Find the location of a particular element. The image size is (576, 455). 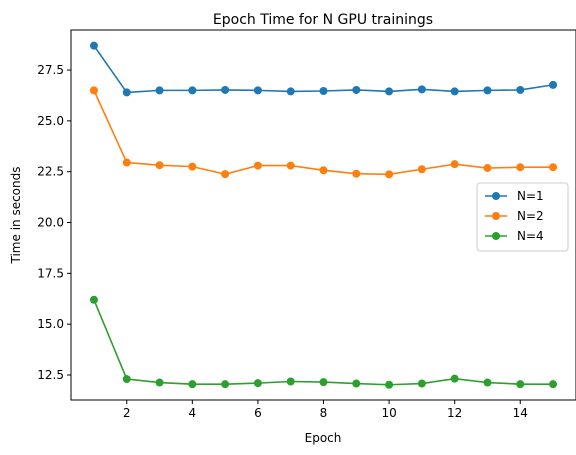

y-tick-label: 20.0 is located at coordinates (50, 223).